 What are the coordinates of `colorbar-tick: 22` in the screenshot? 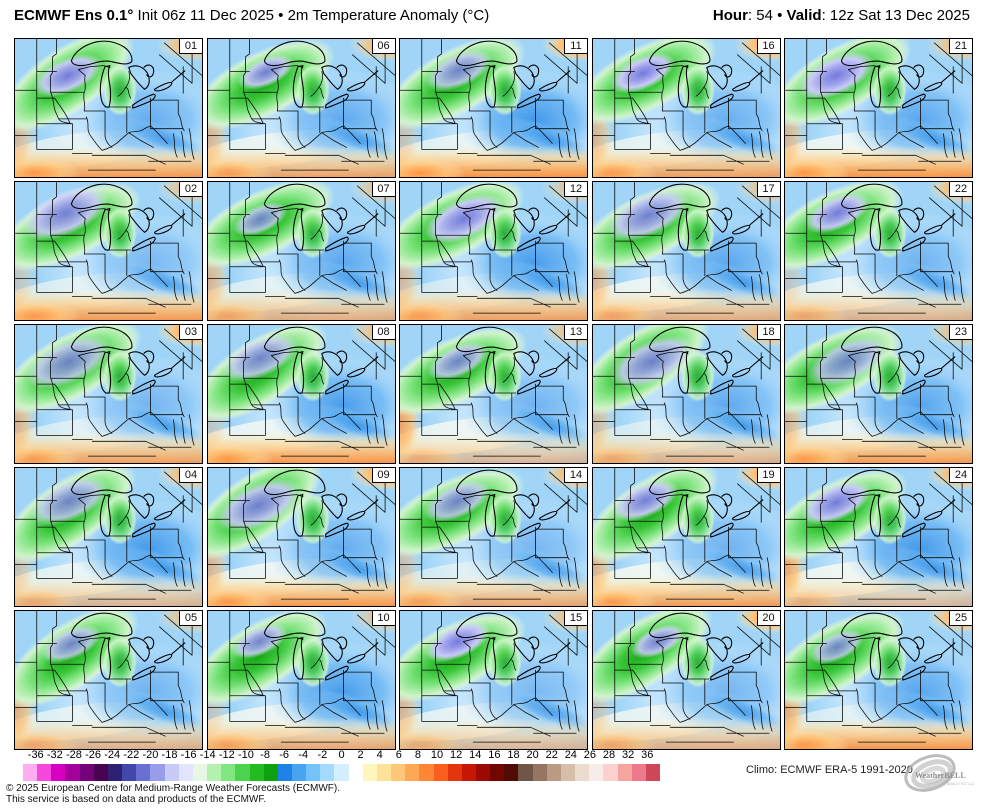 It's located at (551, 755).